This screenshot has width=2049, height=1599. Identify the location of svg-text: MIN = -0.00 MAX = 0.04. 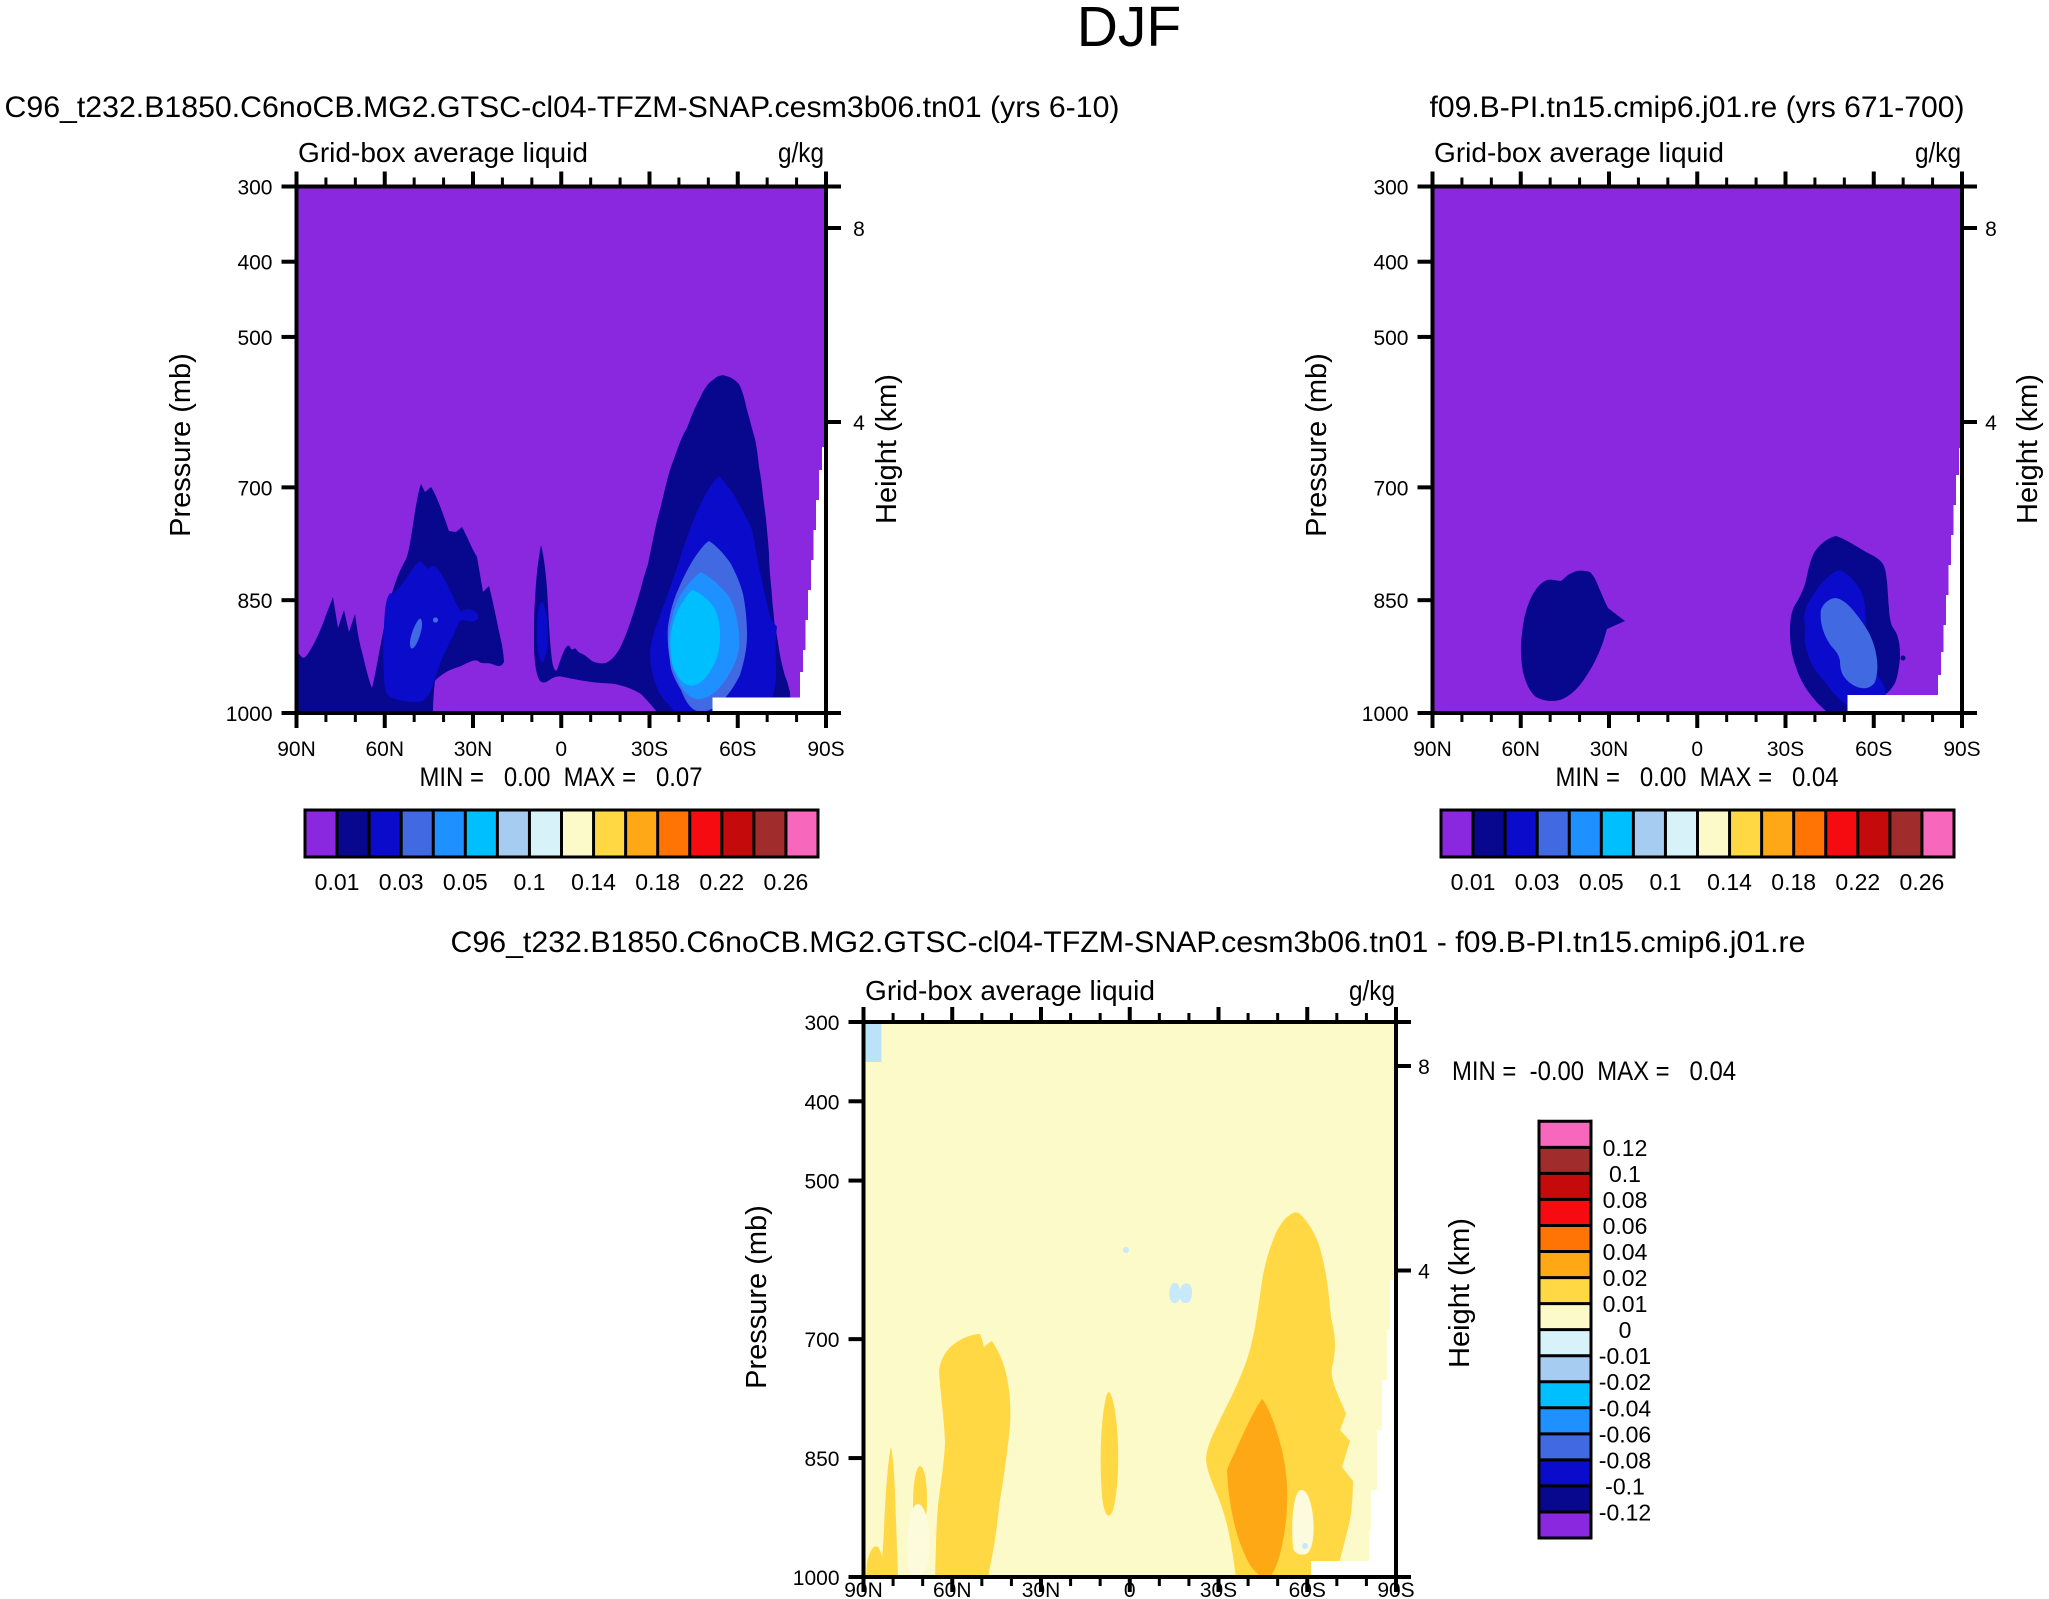
(1594, 1071).